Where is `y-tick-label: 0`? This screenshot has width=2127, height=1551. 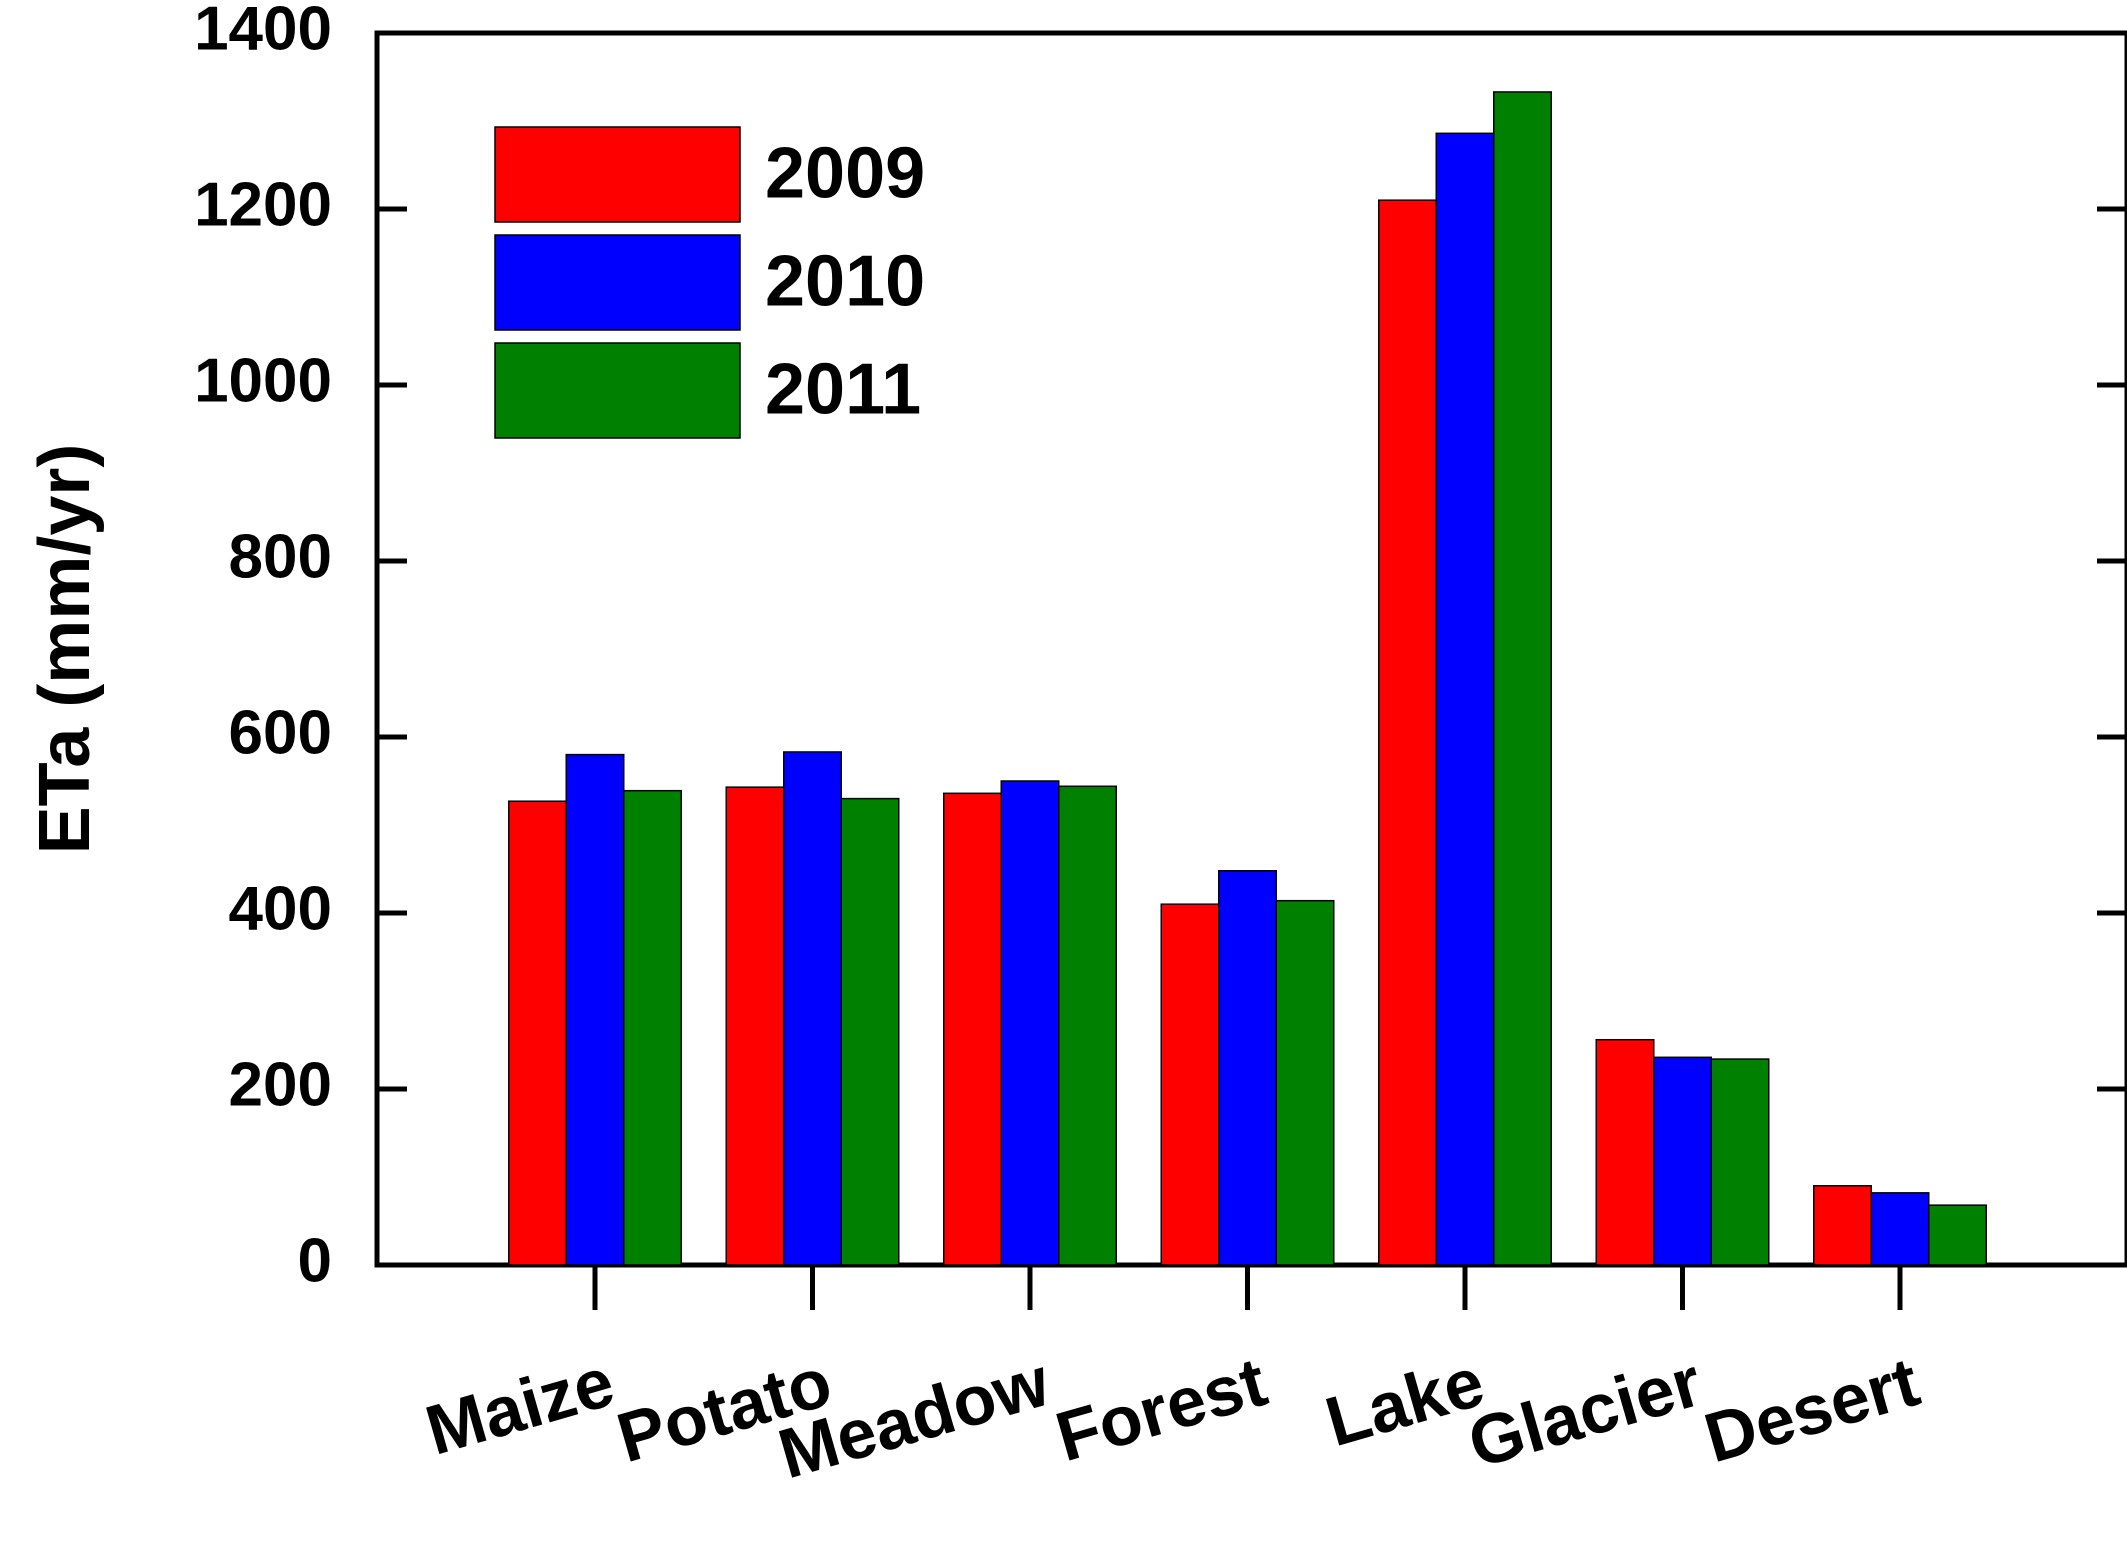 y-tick-label: 0 is located at coordinates (315, 1260).